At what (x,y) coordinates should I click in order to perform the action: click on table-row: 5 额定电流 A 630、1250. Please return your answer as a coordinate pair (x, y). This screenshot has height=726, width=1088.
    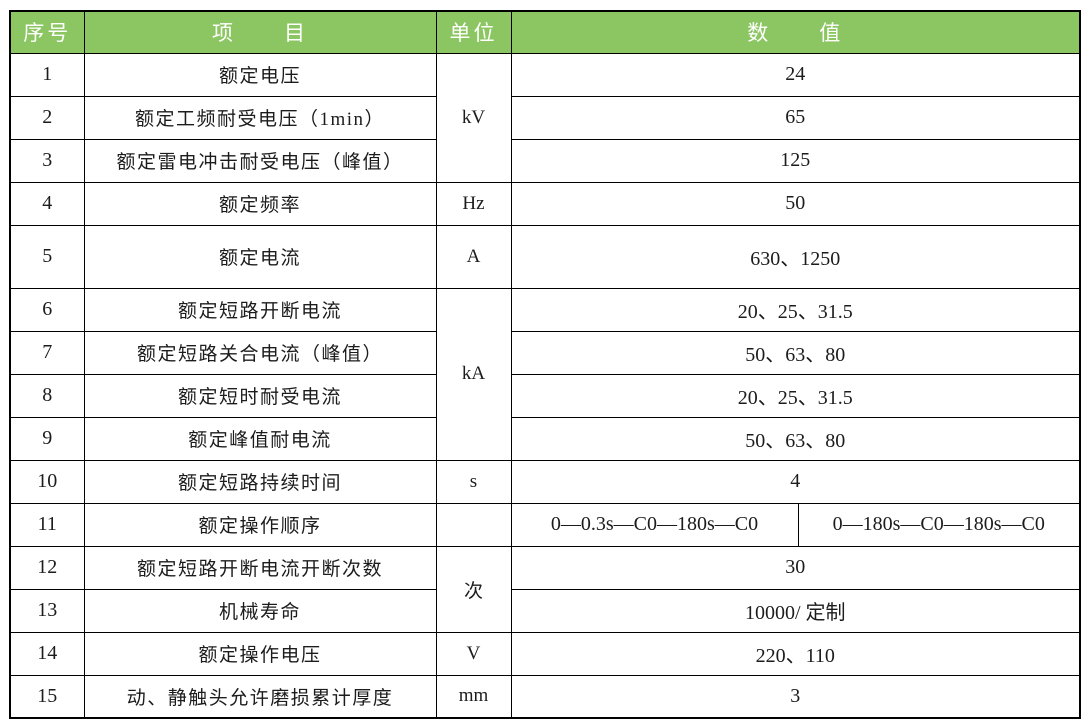
    Looking at the image, I should click on (545, 256).